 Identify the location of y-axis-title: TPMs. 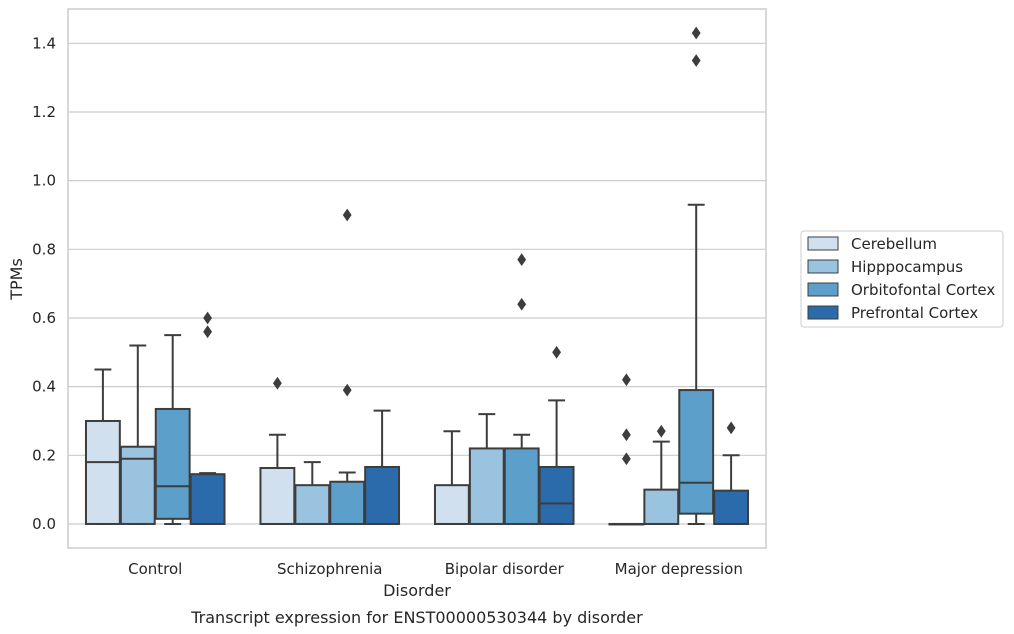
(16, 279).